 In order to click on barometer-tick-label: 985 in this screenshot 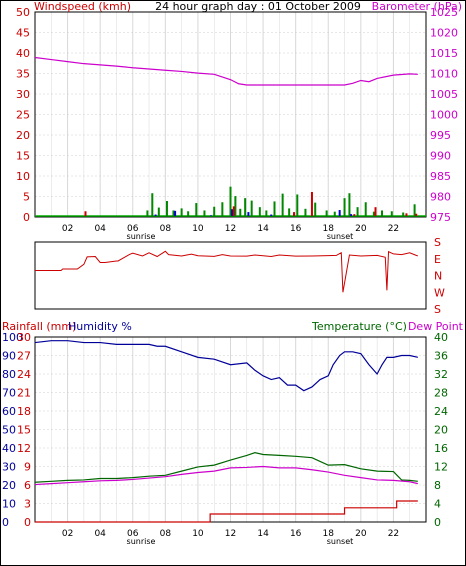, I will do `click(440, 176)`.